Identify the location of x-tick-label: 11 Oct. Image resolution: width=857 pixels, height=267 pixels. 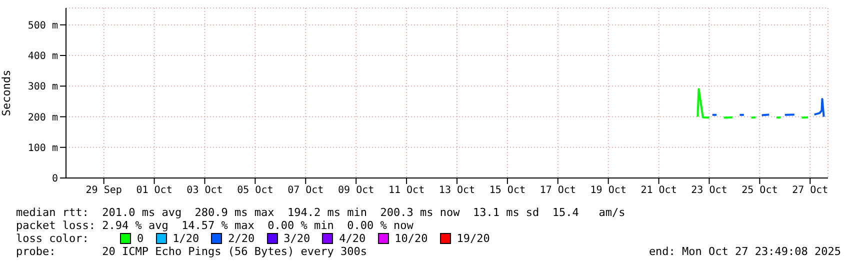
(406, 190).